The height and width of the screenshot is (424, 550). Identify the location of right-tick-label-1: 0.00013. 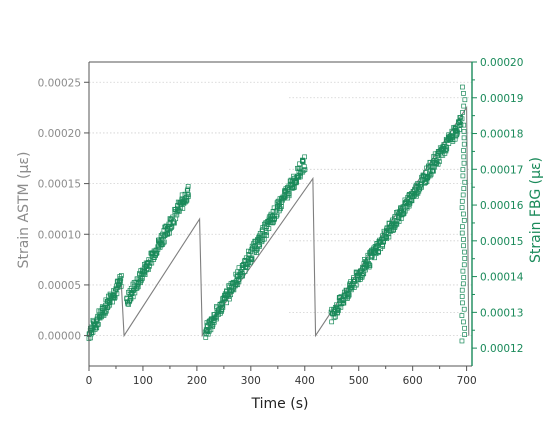
(501, 313).